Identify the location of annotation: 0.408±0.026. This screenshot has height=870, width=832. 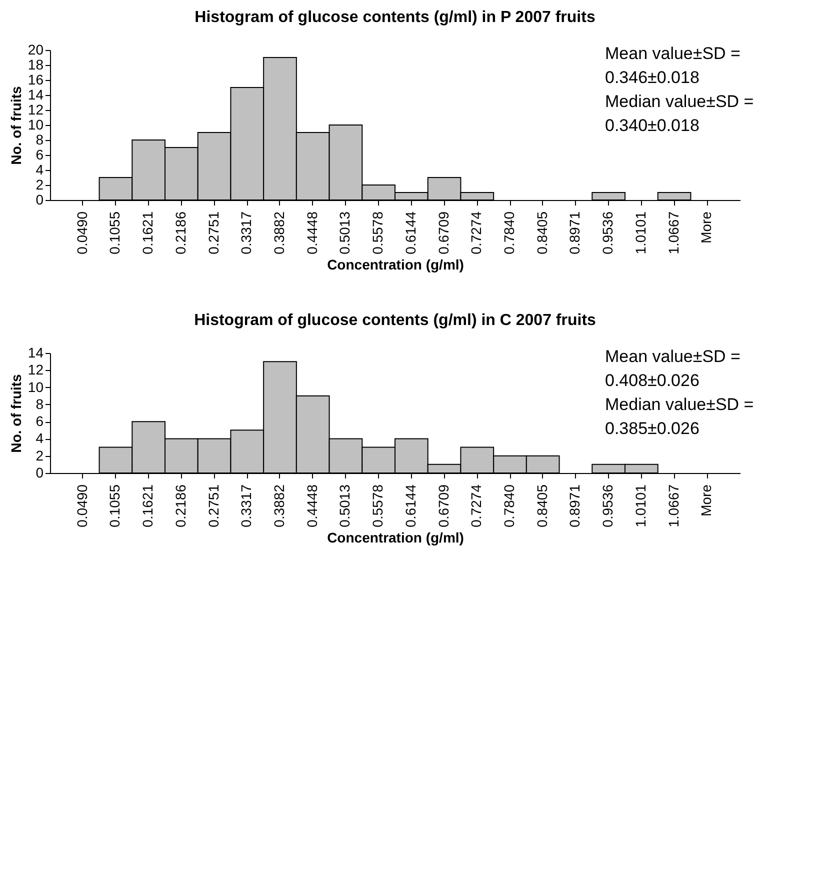
(652, 380).